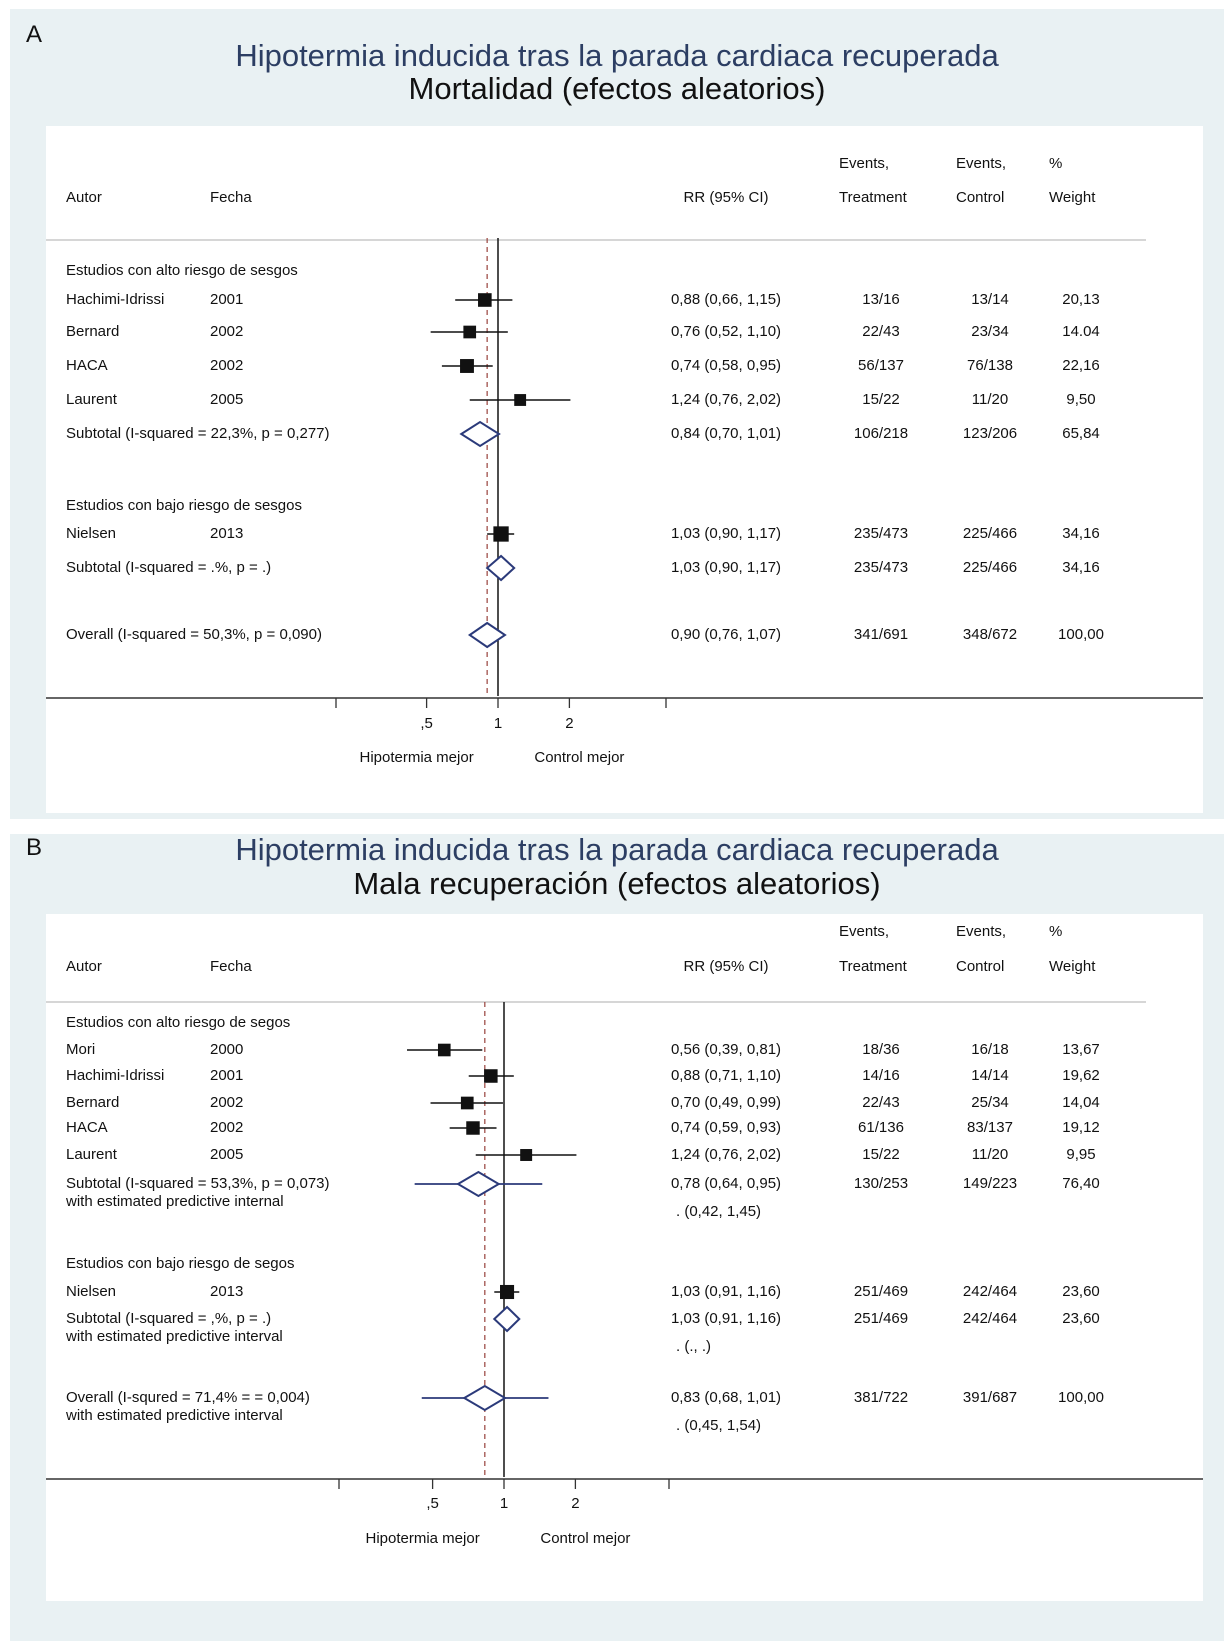  Describe the element at coordinates (881, 634) in the screenshot. I see `events-treatment: 341/691` at that location.